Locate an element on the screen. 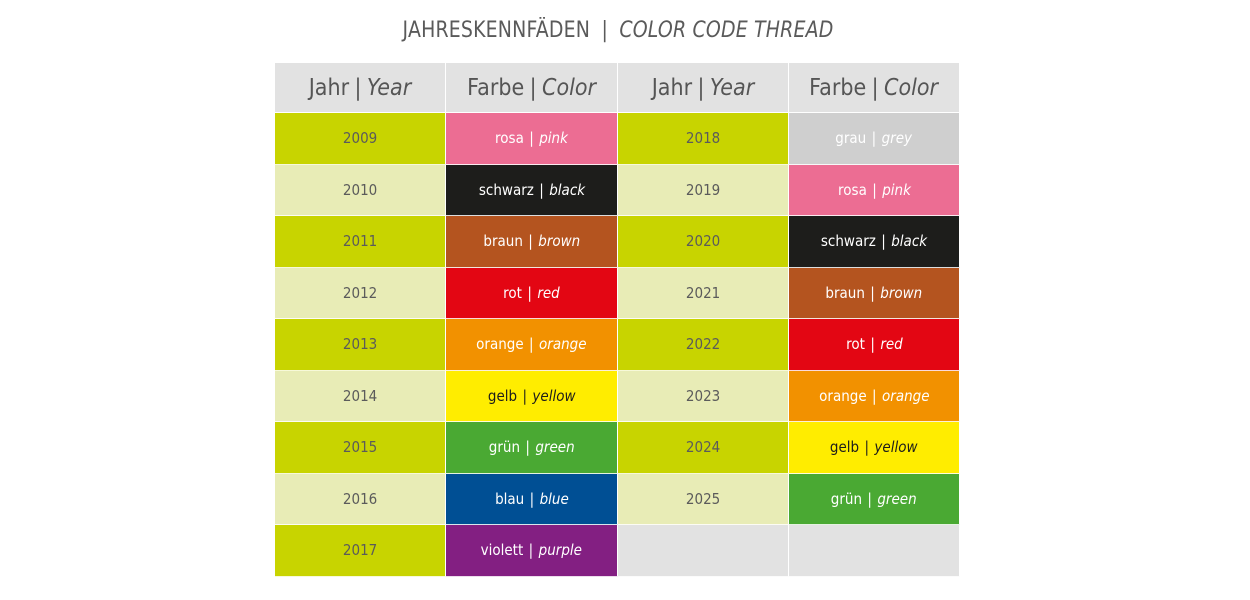 This screenshot has width=1250, height=600. year-value: 2019 is located at coordinates (703, 189).